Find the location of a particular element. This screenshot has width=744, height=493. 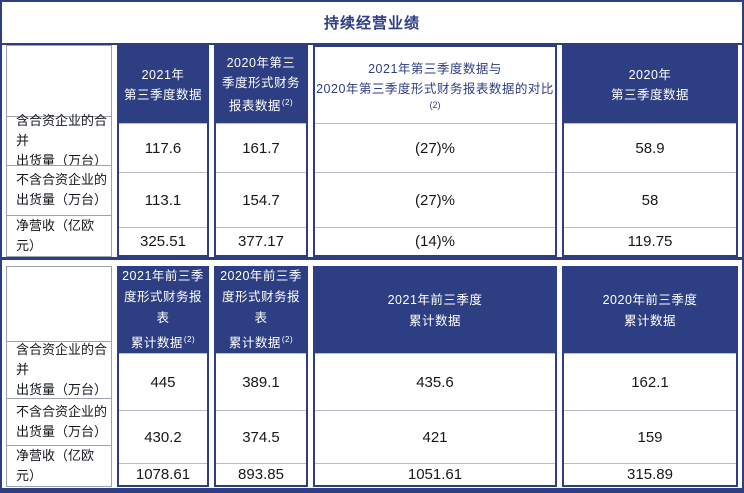

header-cell-2020-ytd-proforma: 2020年前三季 度形式财务报表 累计数据(2) is located at coordinates (261, 310).